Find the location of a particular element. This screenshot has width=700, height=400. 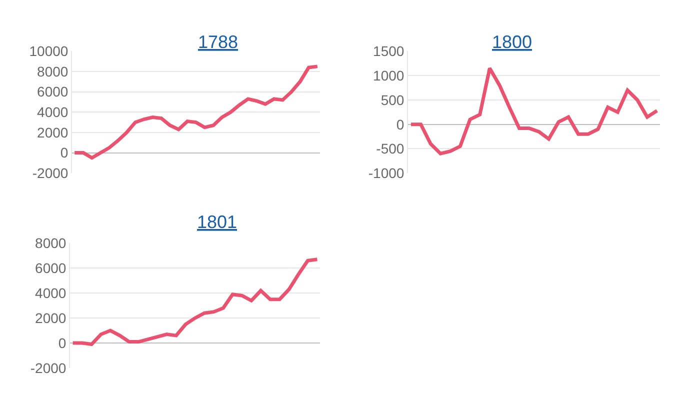

y-tick-label: 1000 is located at coordinates (388, 75).